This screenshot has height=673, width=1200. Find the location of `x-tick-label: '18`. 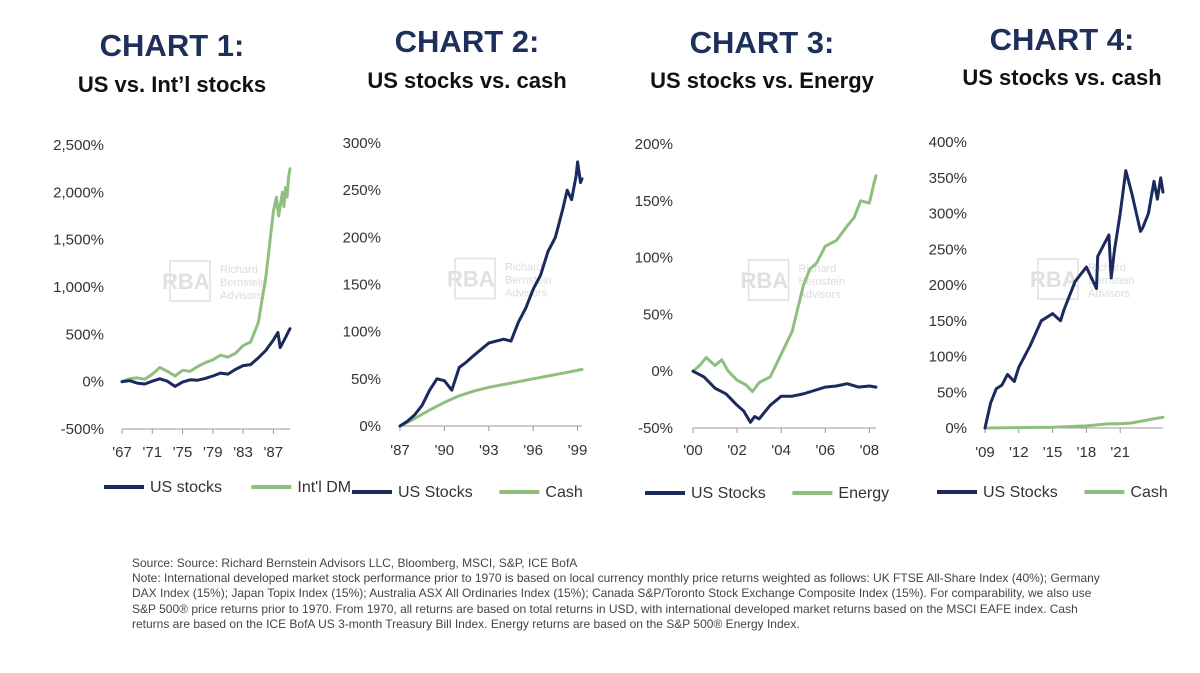

x-tick-label: '18 is located at coordinates (1087, 452).